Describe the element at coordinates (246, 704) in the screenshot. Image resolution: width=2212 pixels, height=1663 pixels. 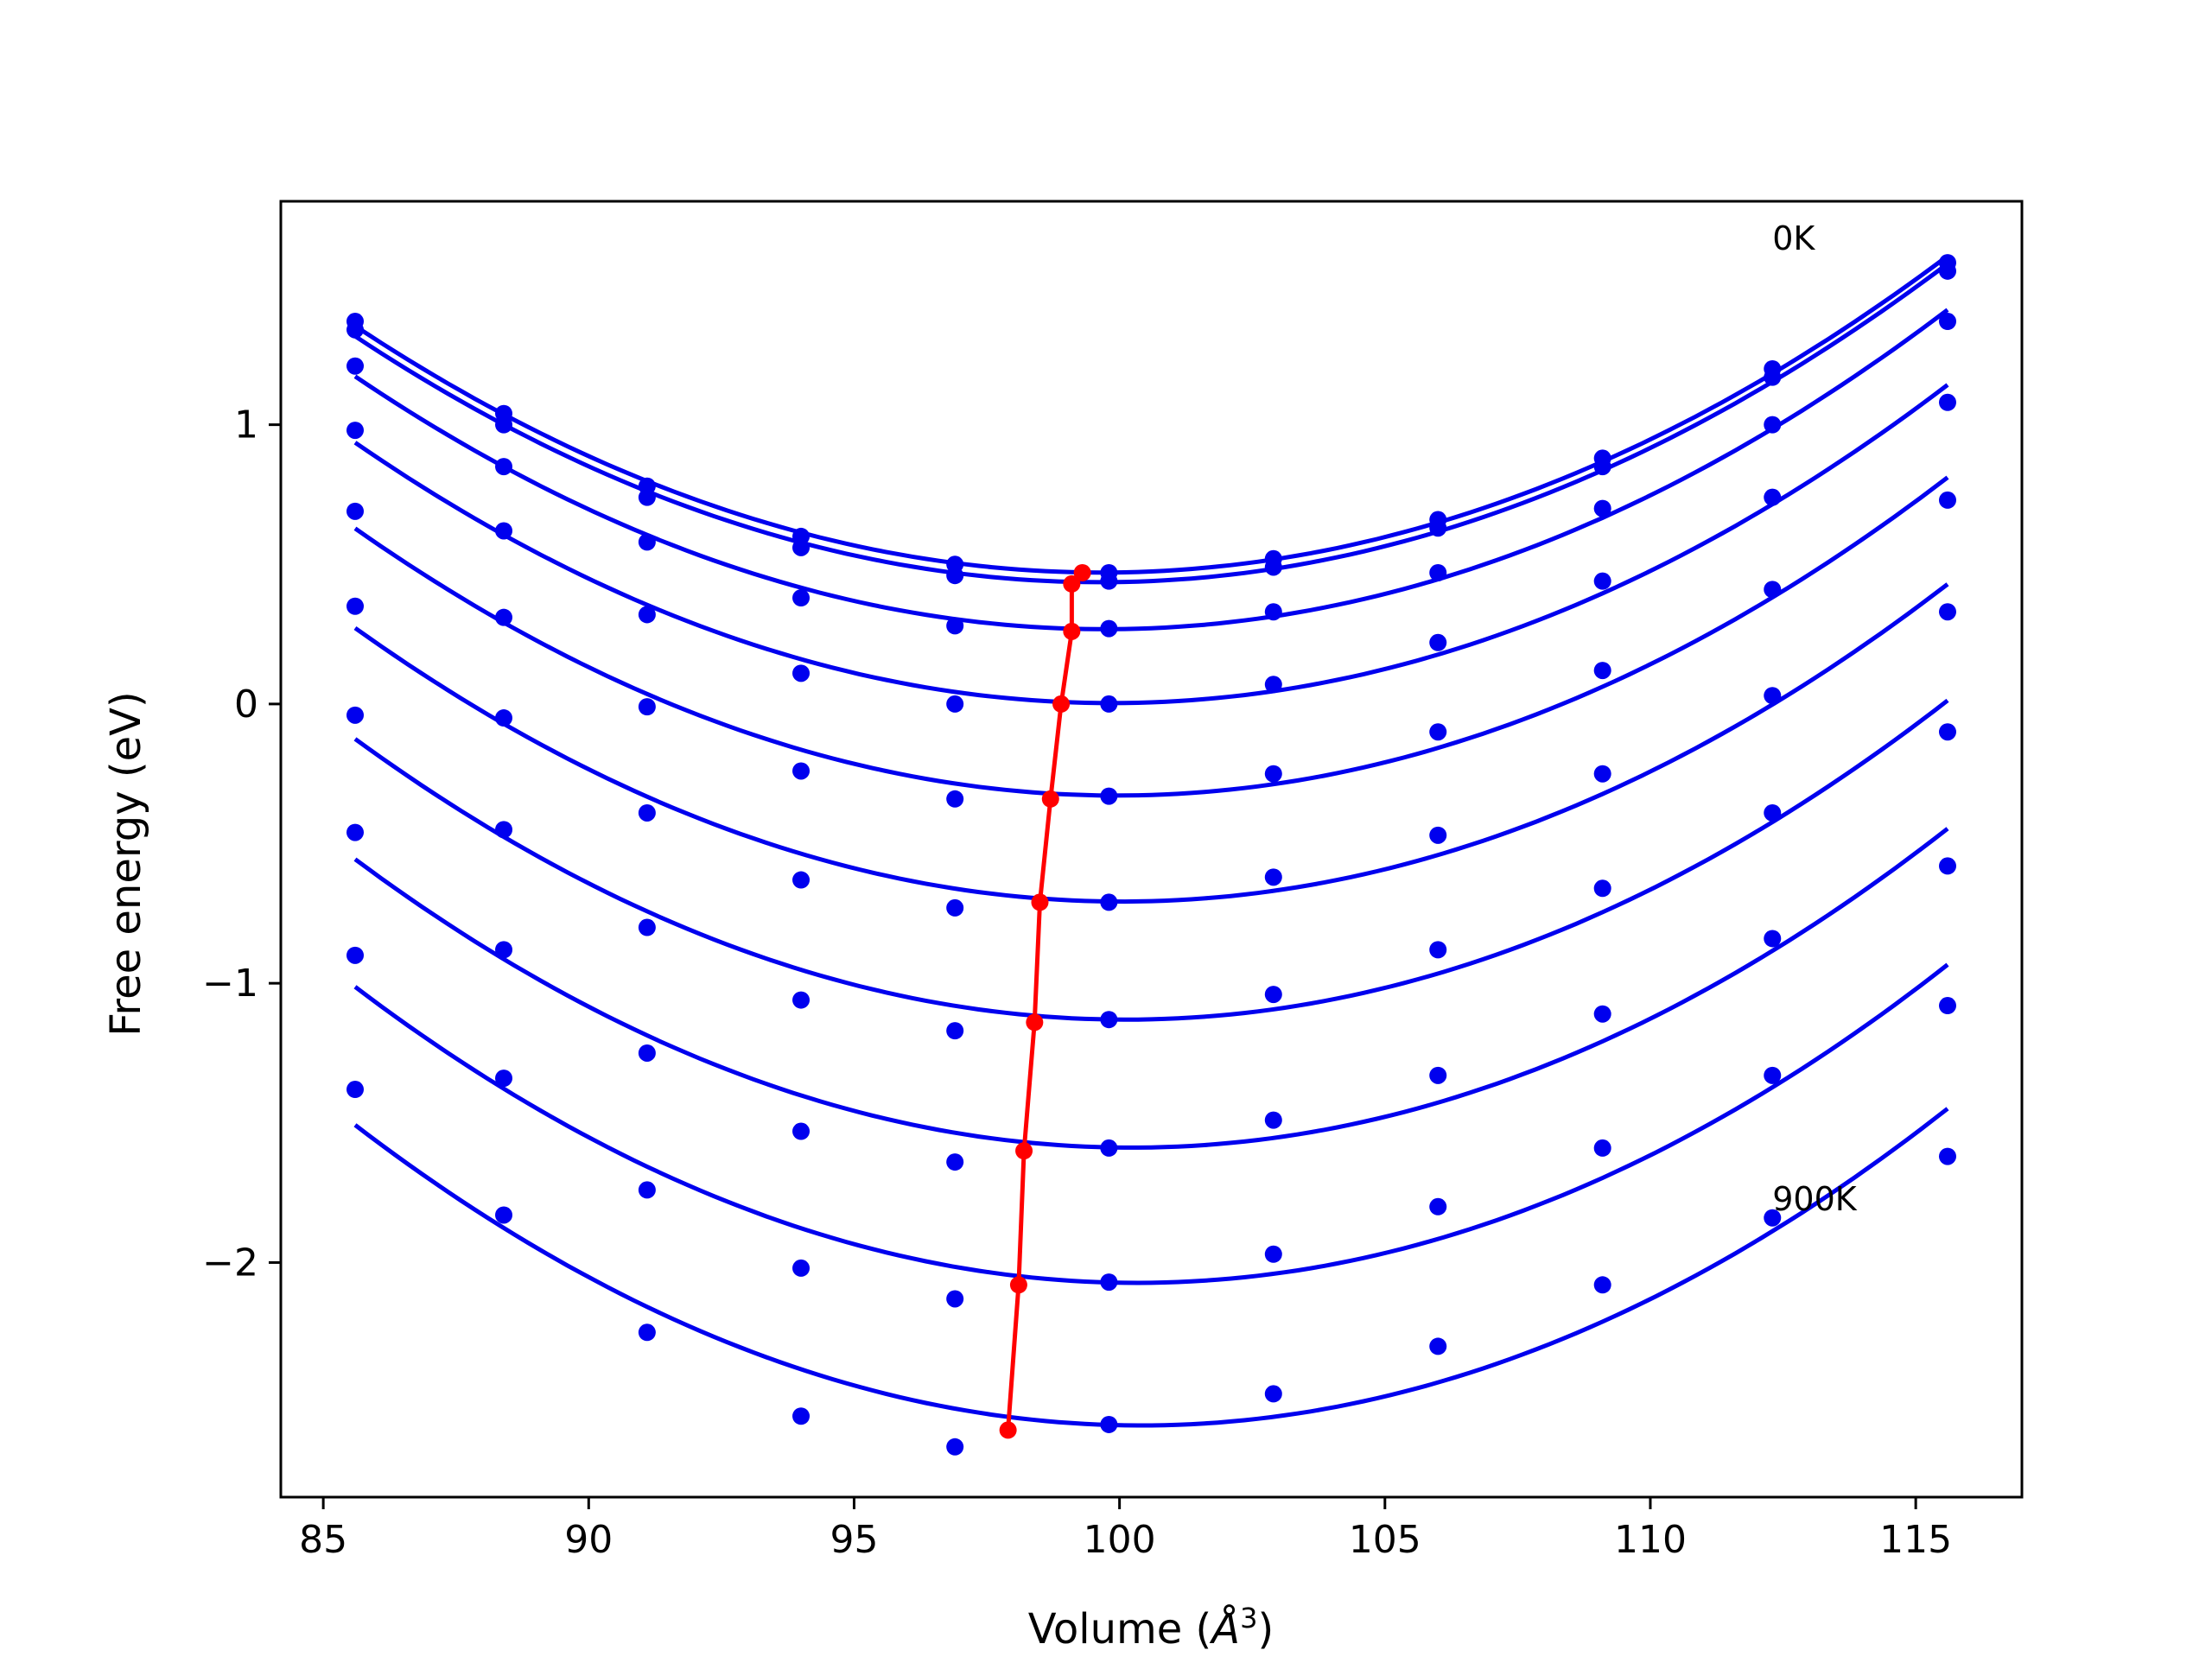
I see `y-tick-label: 0` at that location.